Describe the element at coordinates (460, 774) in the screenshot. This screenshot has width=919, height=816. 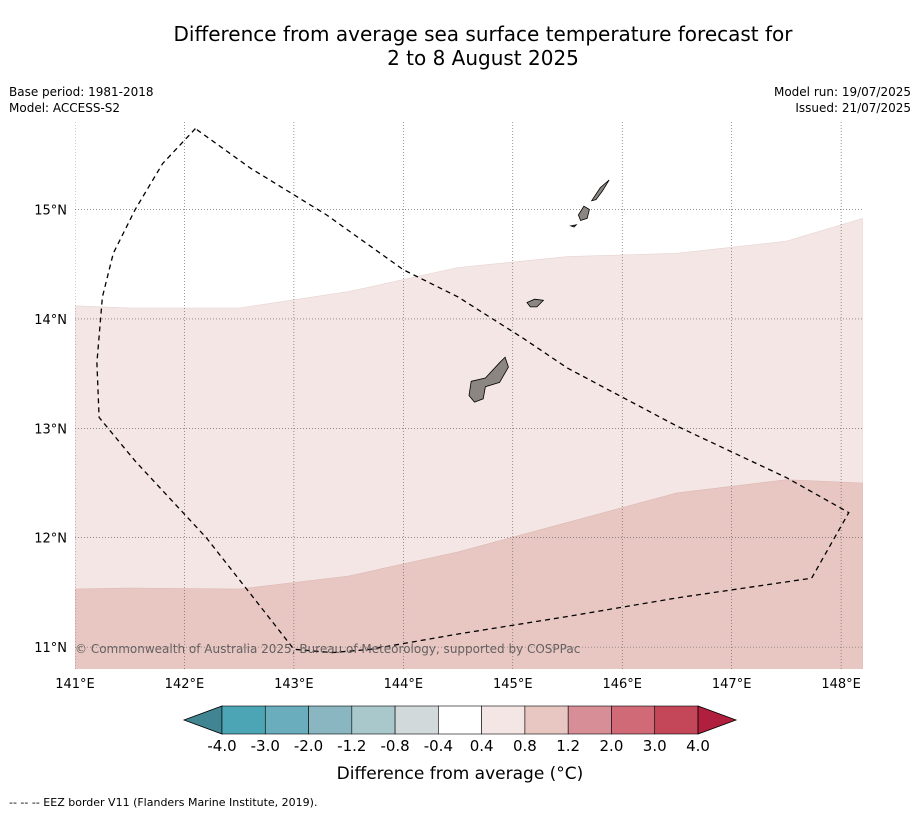
I see `colorbar-title: Difference from average (°C)` at that location.